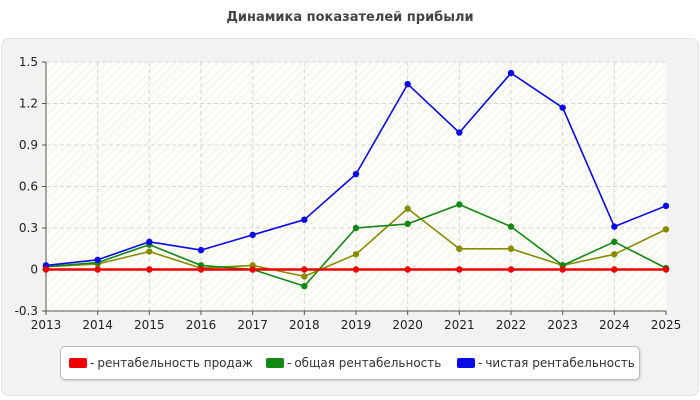 This screenshot has width=700, height=400. I want to click on x-tick-label: 2021, so click(459, 325).